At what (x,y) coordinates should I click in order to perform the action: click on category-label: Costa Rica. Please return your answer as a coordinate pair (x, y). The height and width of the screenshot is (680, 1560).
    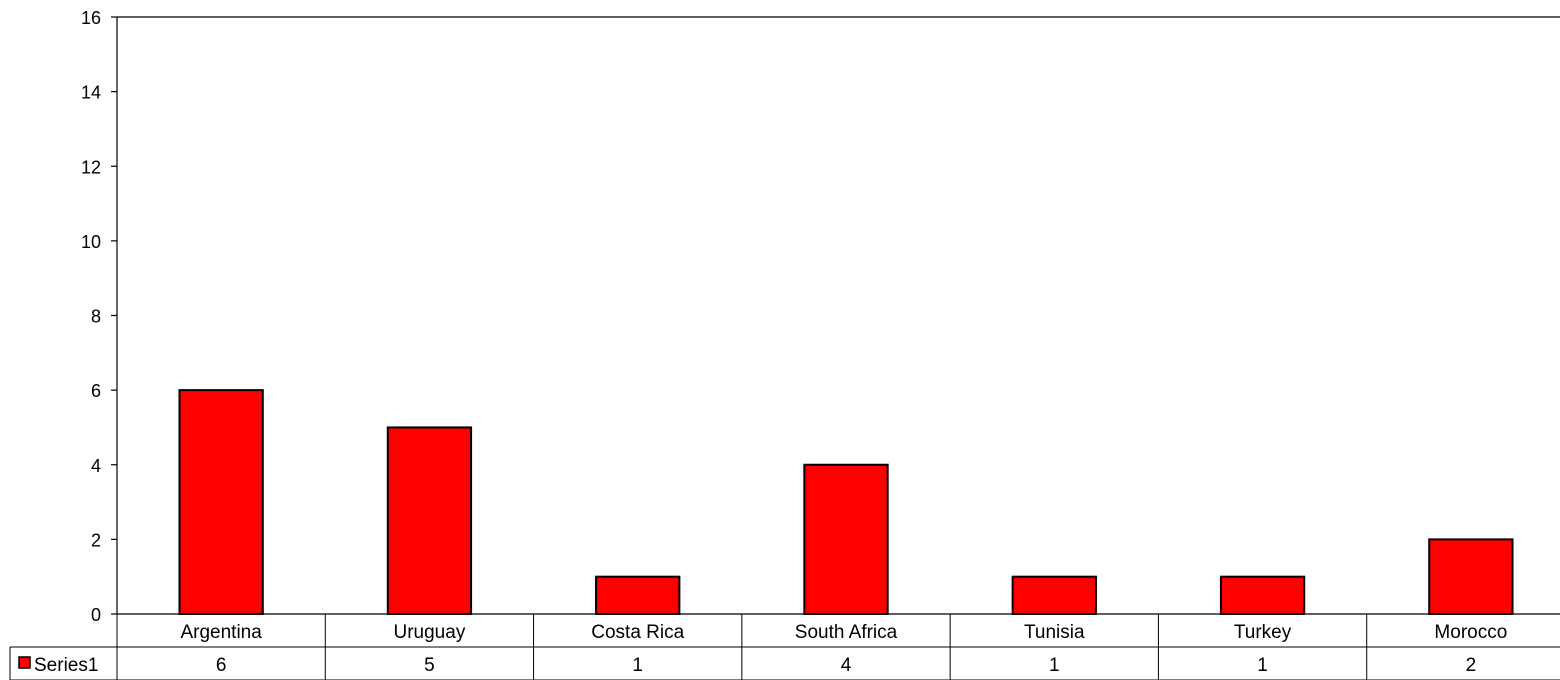
    Looking at the image, I should click on (637, 632).